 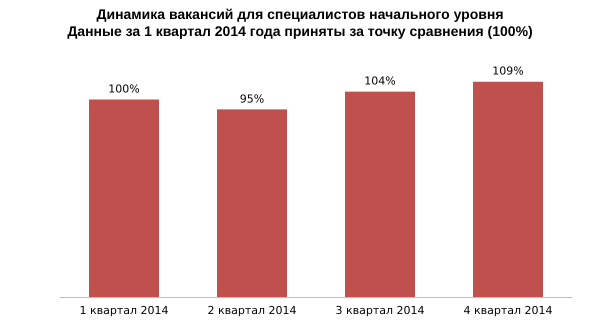 What do you see at coordinates (300, 14) in the screenshot?
I see `chart-title: Динамика вакансий для специалистов начального уровня` at bounding box center [300, 14].